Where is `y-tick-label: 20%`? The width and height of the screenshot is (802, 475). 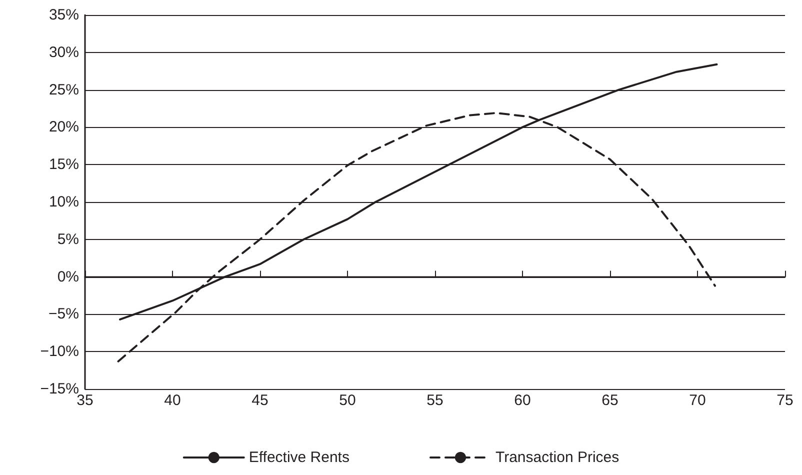 y-tick-label: 20% is located at coordinates (63, 127).